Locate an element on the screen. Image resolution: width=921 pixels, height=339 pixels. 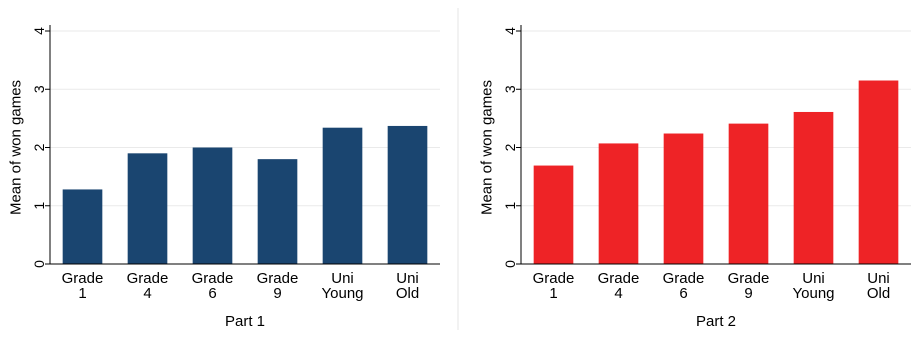
x-axis-label: Part 2 is located at coordinates (716, 321).